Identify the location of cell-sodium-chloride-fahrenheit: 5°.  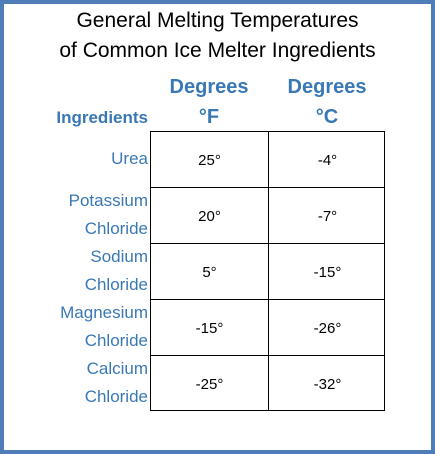
(209, 272).